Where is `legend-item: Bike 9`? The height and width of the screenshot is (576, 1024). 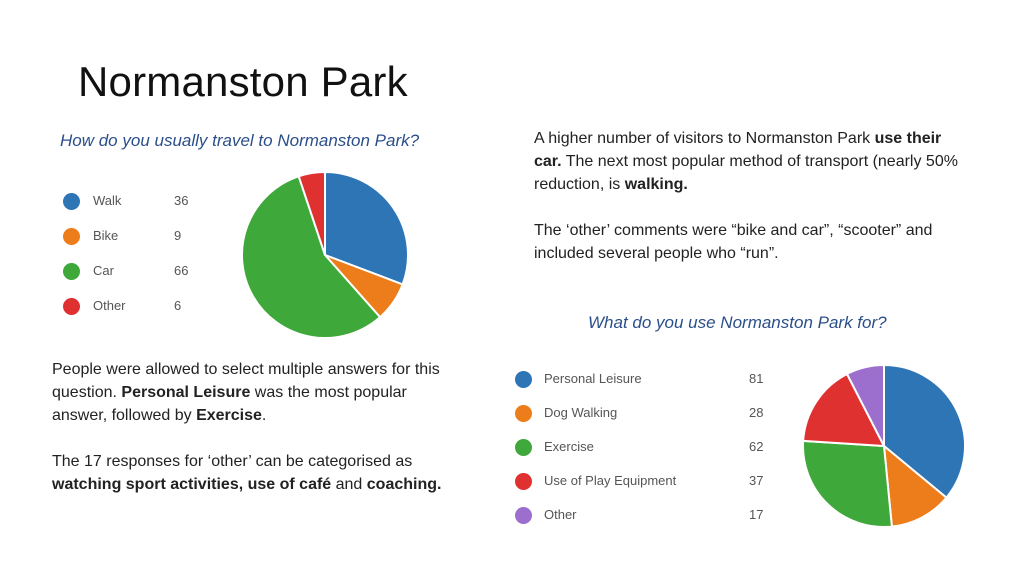 legend-item: Bike 9 is located at coordinates (193, 237).